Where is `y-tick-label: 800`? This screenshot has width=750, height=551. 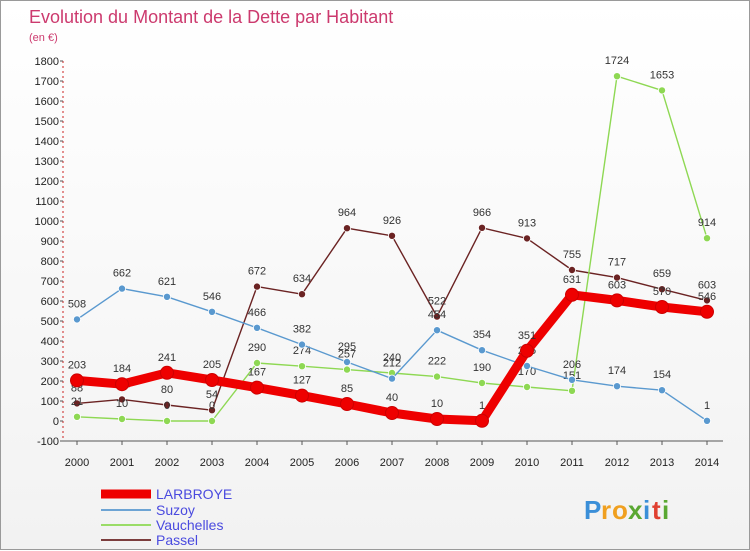 y-tick-label: 800 is located at coordinates (50, 262).